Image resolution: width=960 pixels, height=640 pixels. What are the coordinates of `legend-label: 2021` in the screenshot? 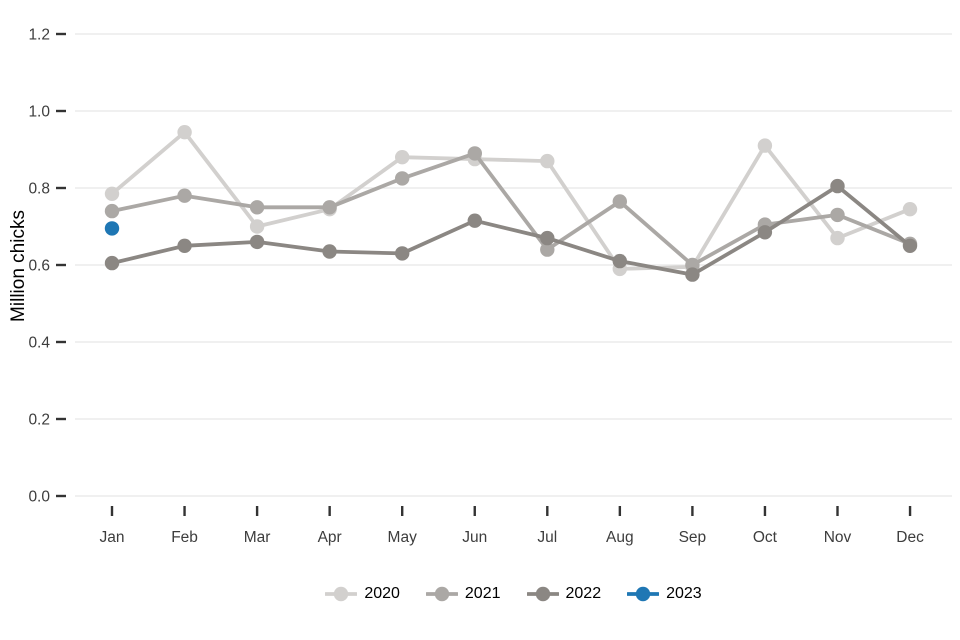 It's located at (482, 593).